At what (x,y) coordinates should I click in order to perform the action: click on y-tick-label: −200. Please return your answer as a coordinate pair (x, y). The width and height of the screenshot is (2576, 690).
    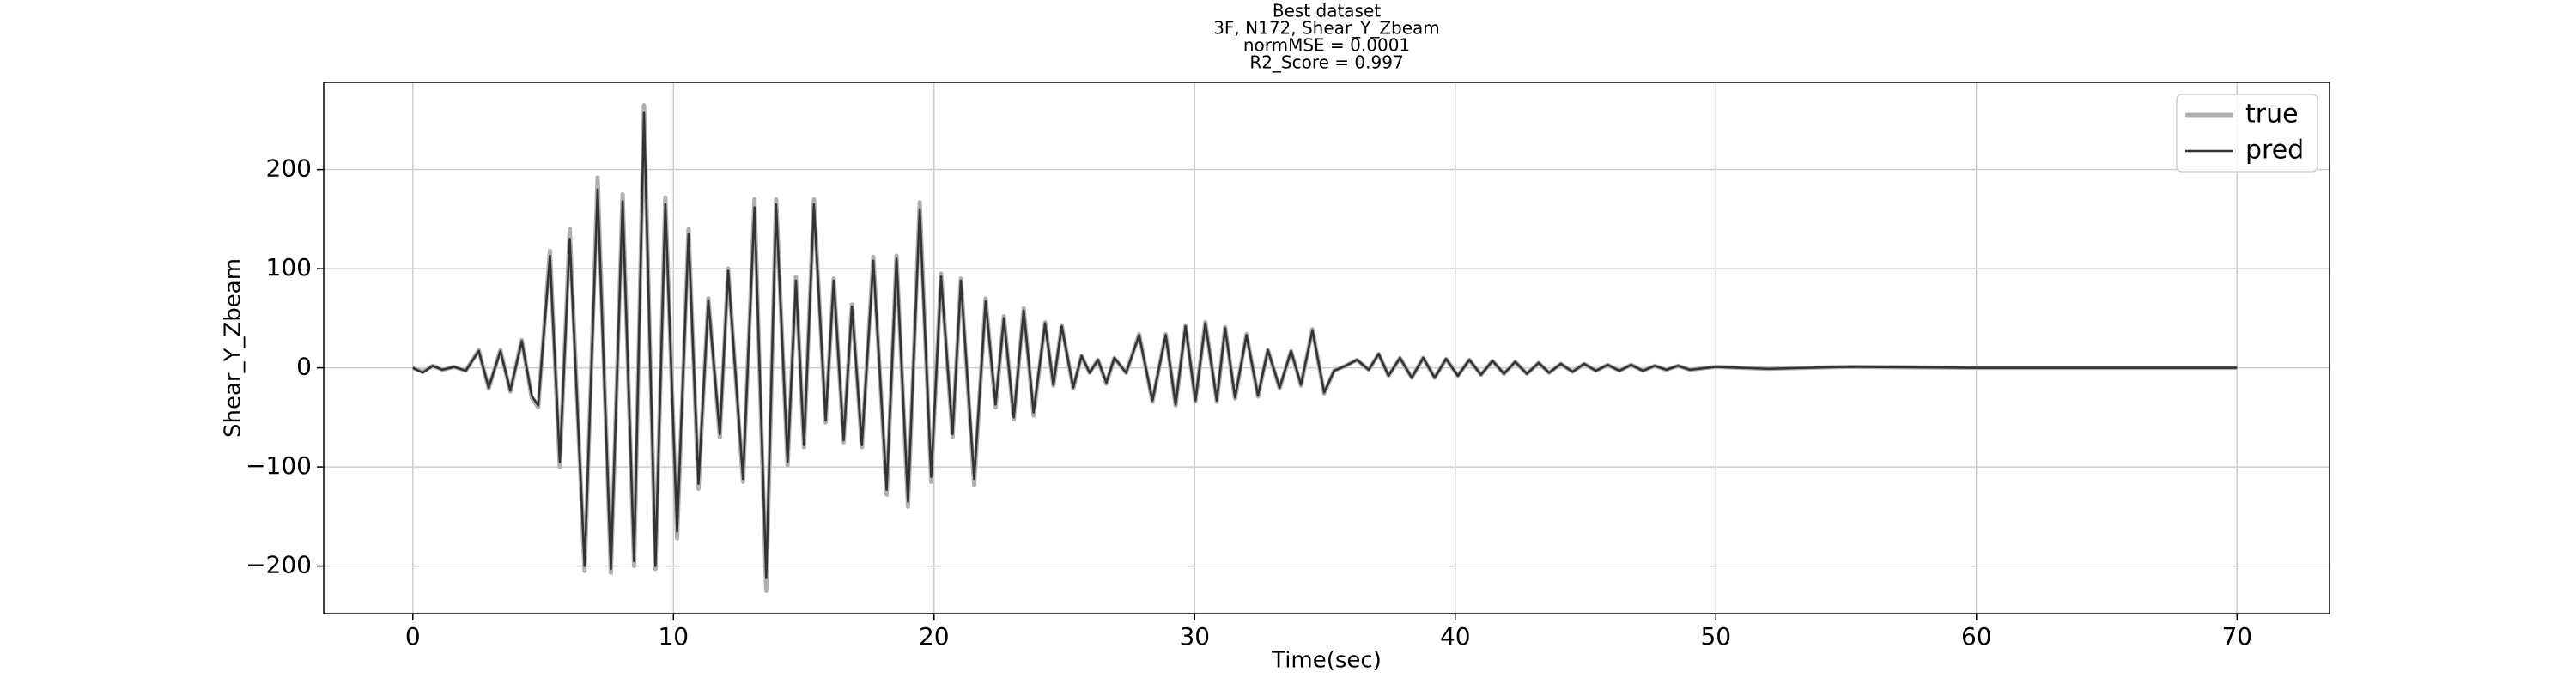
    Looking at the image, I should click on (279, 565).